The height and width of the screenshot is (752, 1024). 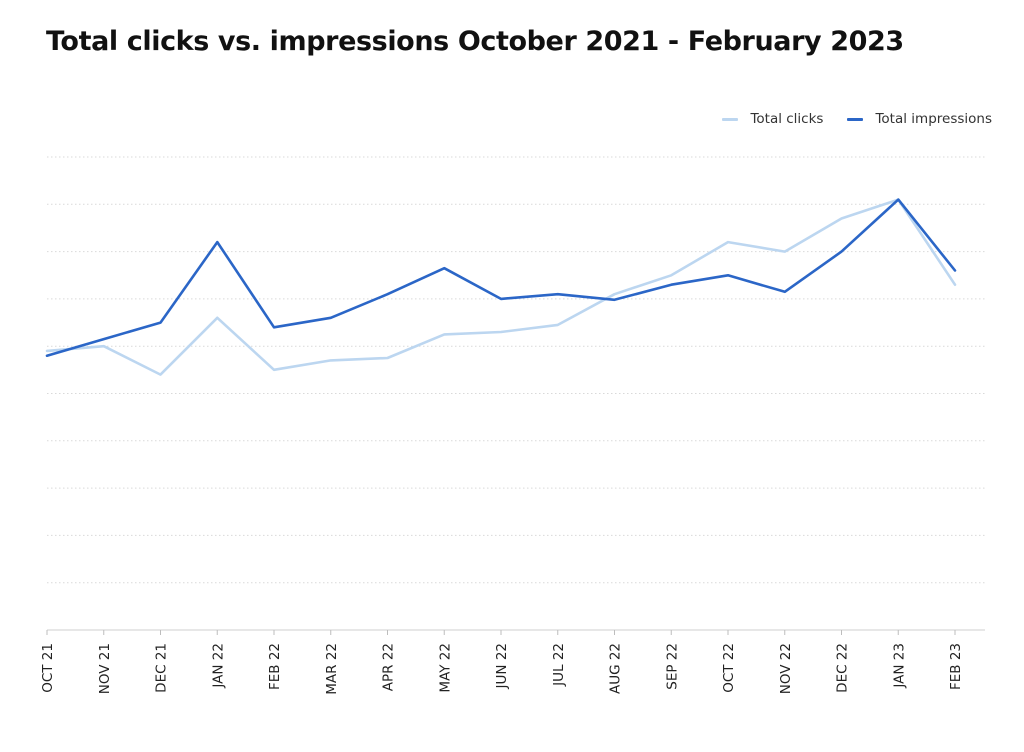 I want to click on x-tick-label: FEB 22, so click(x=275, y=666).